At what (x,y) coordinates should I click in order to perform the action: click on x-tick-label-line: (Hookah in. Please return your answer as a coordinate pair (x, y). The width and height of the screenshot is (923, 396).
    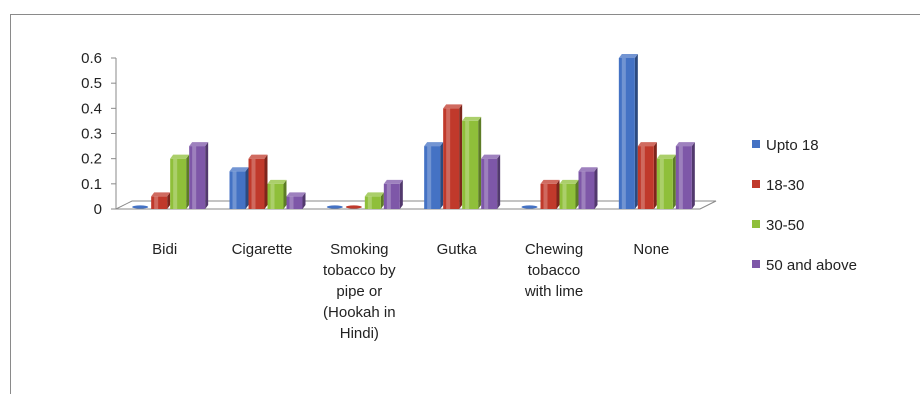
    Looking at the image, I should click on (359, 312).